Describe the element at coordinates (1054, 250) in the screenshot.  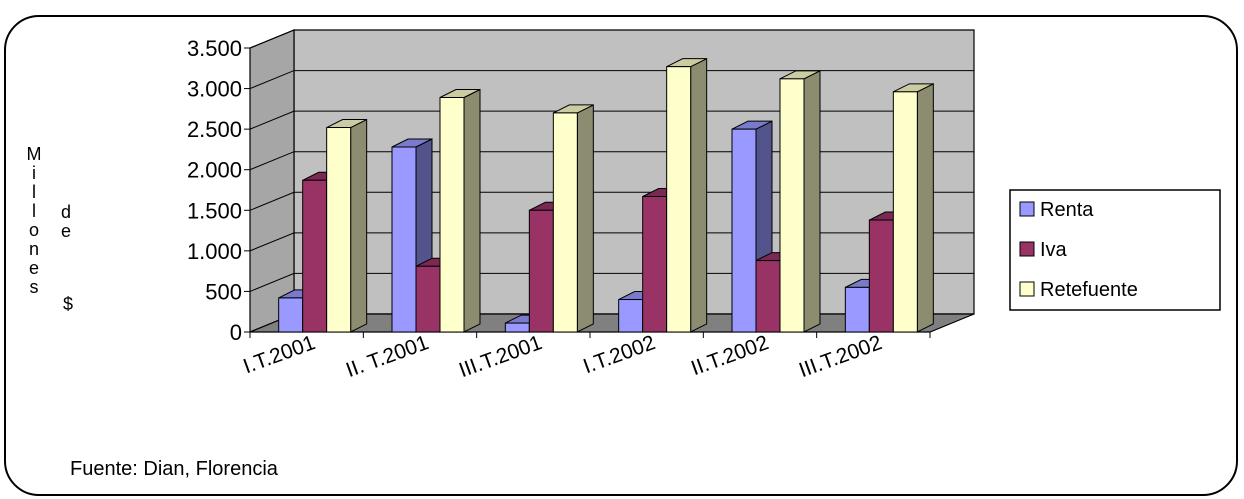
I see `legend-label-iva: Iva` at that location.